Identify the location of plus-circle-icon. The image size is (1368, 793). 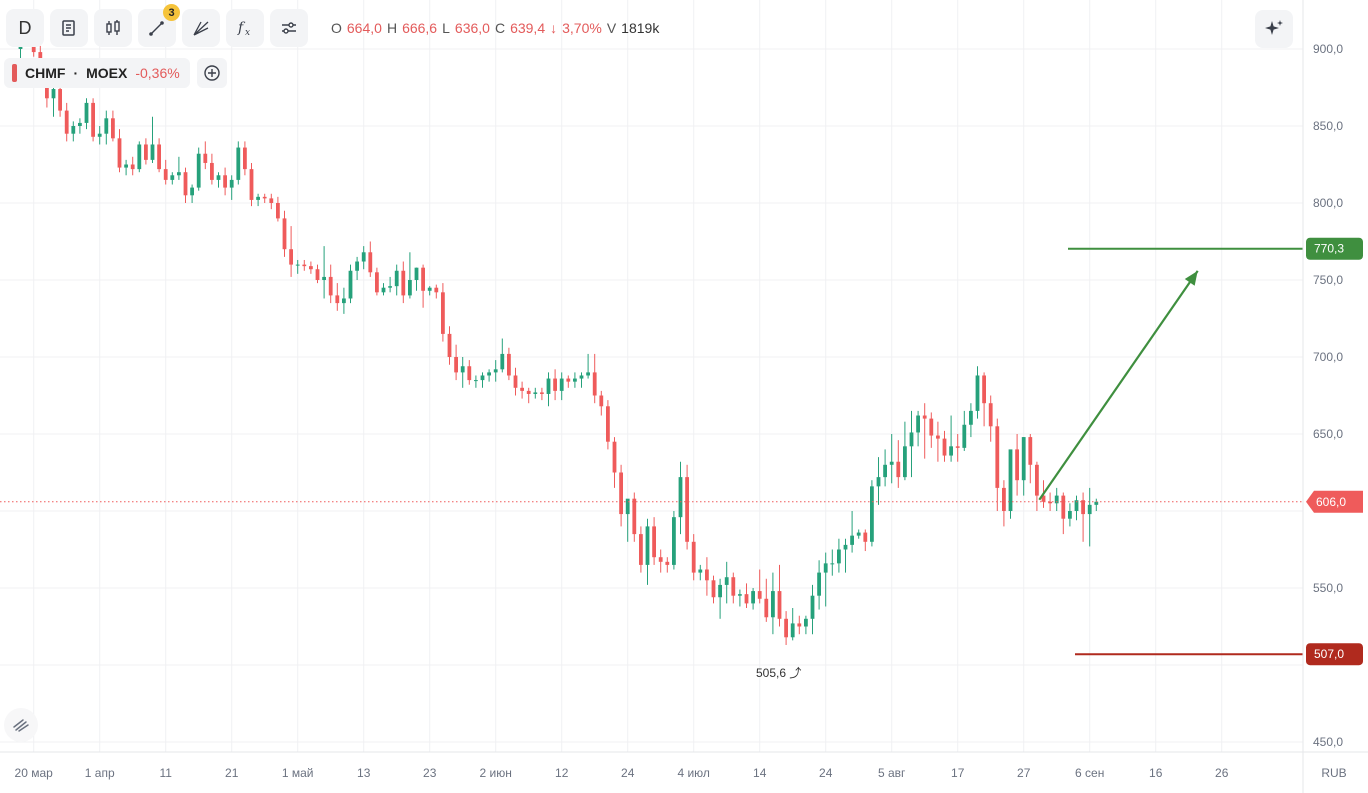
(212, 73).